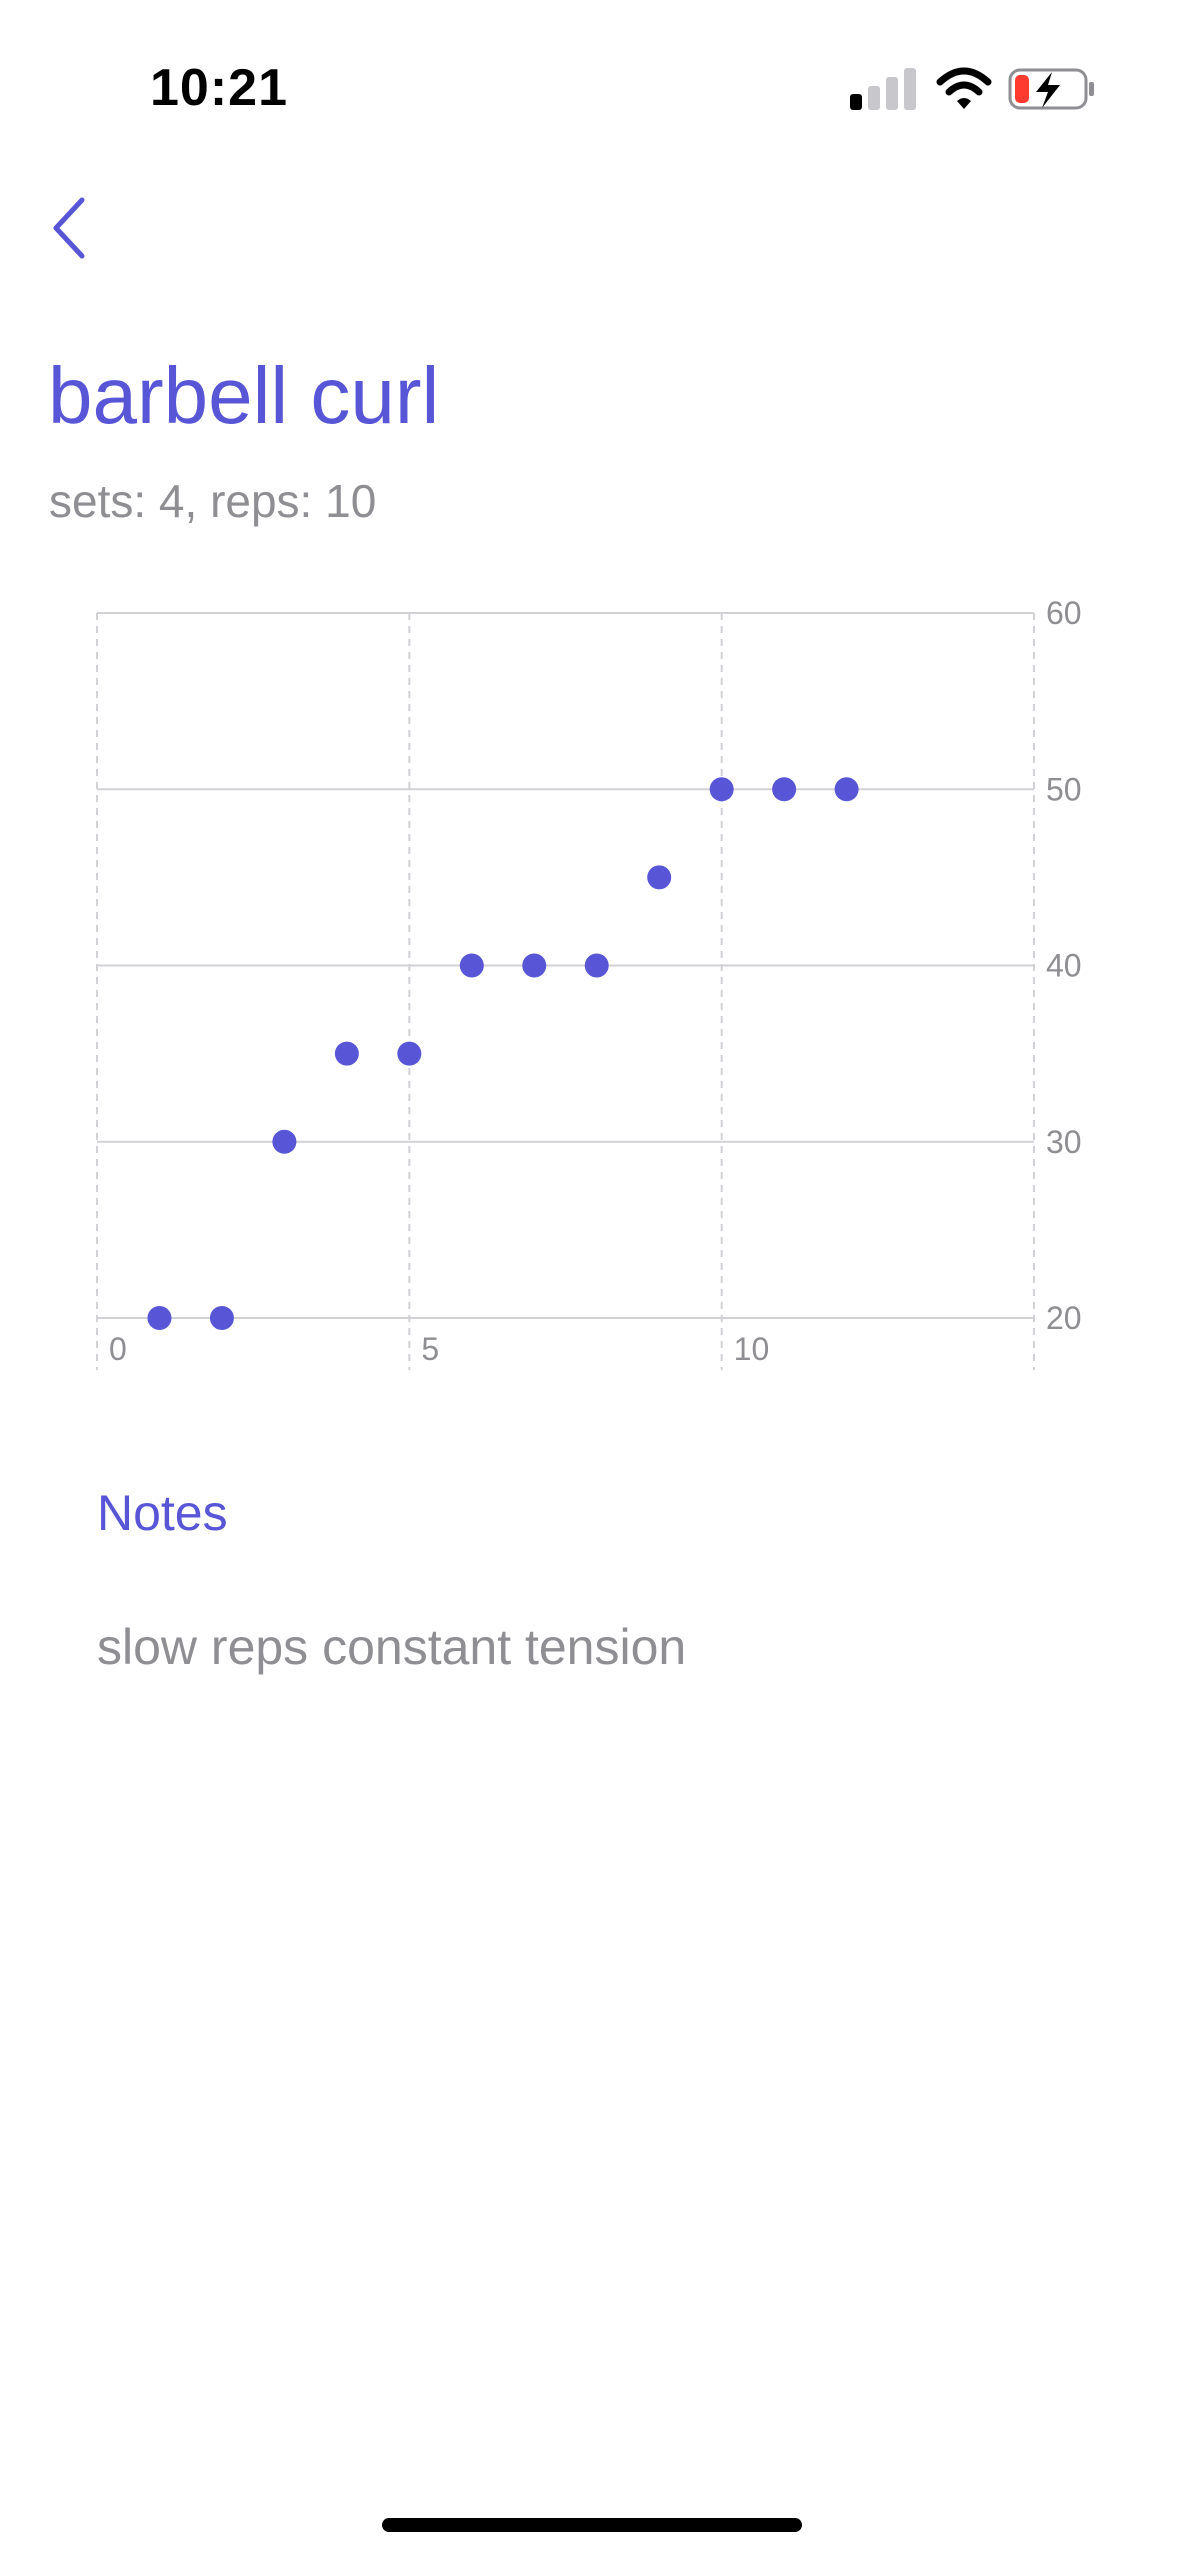  I want to click on notes-heading: Notes, so click(162, 1513).